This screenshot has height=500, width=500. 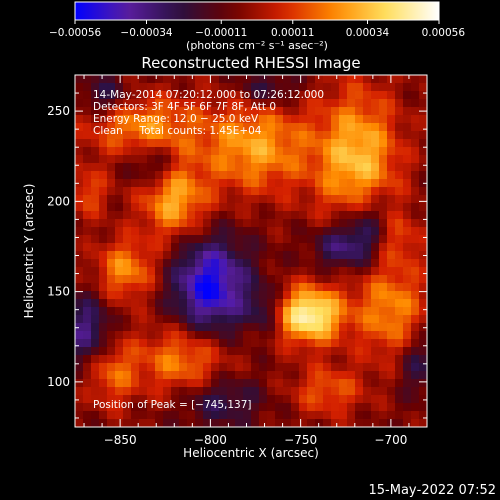 I want to click on x-tick-label: −850, so click(x=120, y=440).